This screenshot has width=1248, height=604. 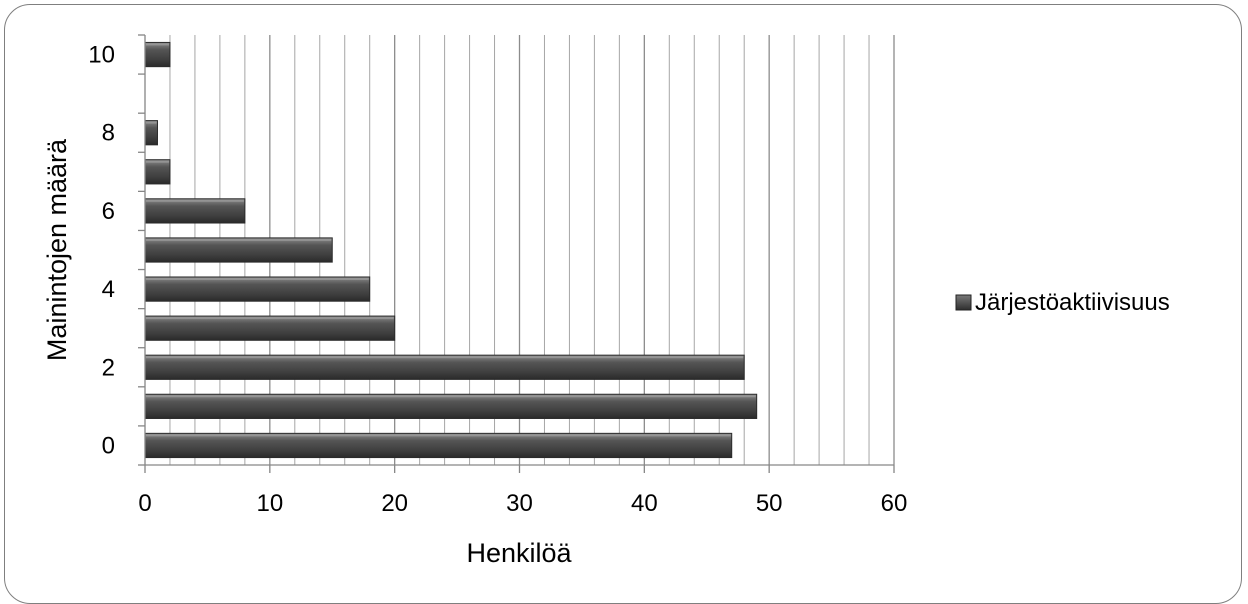 What do you see at coordinates (144, 503) in the screenshot?
I see `x-tick-label: 0` at bounding box center [144, 503].